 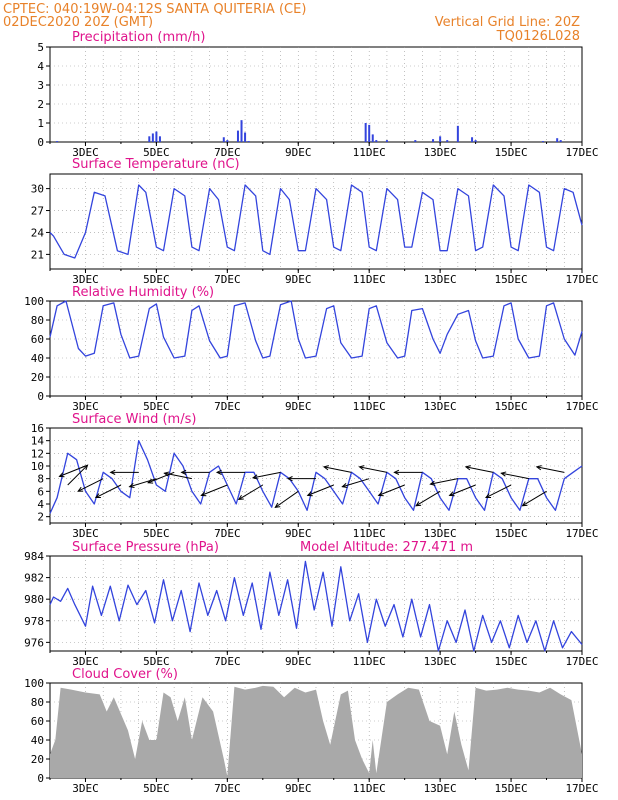 I want to click on rh-xtick-label: 13DEC, so click(x=440, y=406).